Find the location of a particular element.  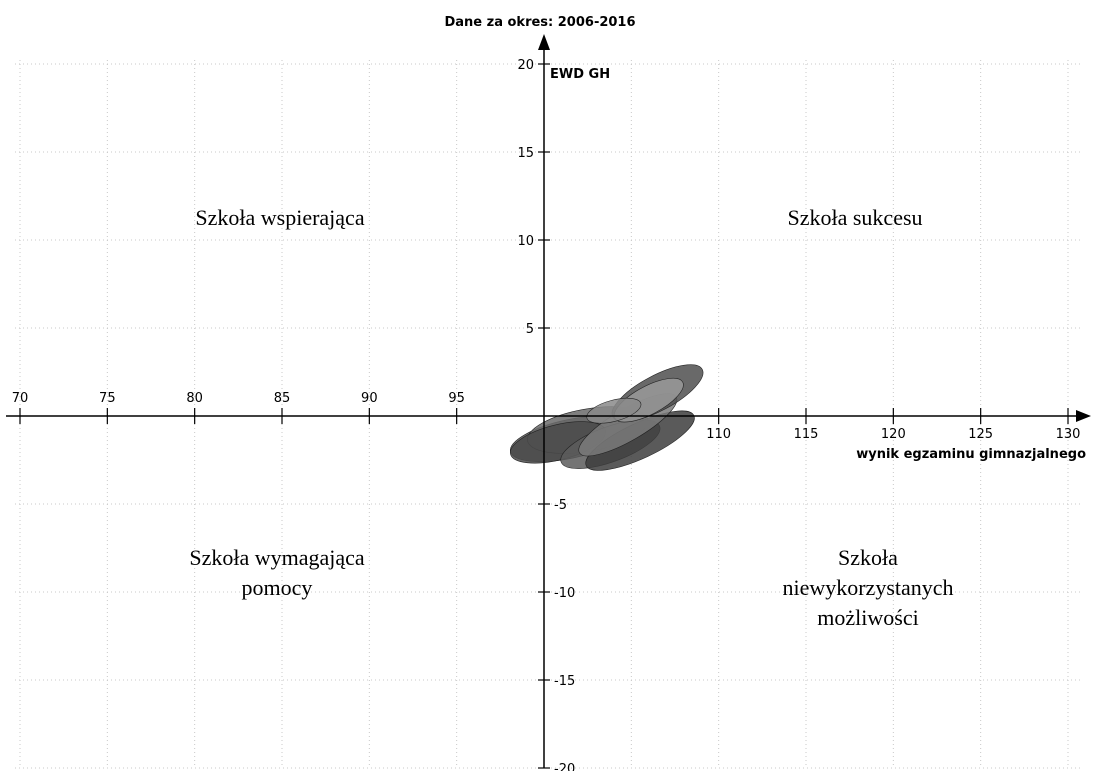

quadrant-label-bottom-right: niewykorzystanych is located at coordinates (867, 587).